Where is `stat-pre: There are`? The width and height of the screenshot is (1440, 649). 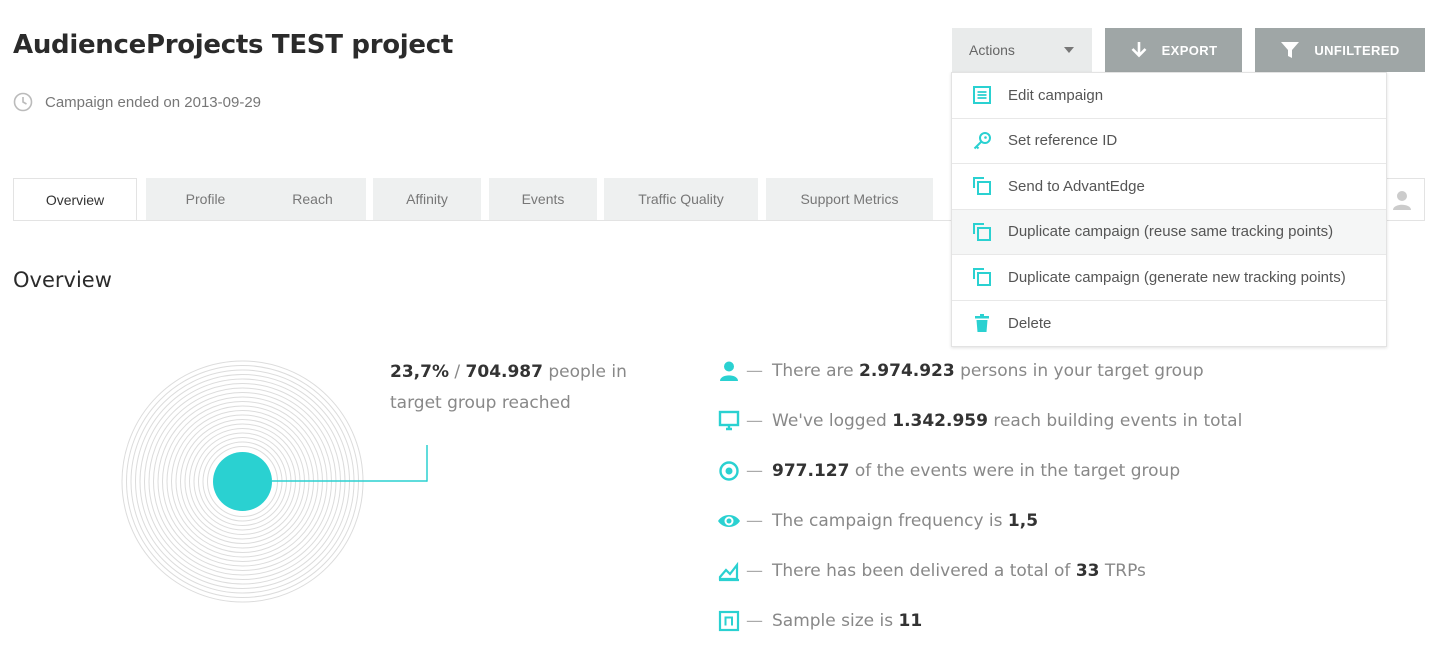 stat-pre: There are is located at coordinates (813, 371).